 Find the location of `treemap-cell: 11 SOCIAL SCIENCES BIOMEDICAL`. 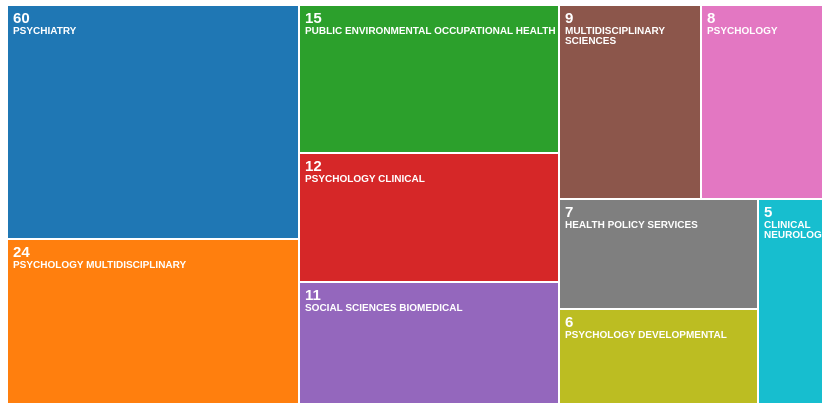

treemap-cell: 11 SOCIAL SCIENCES BIOMEDICAL is located at coordinates (429, 343).